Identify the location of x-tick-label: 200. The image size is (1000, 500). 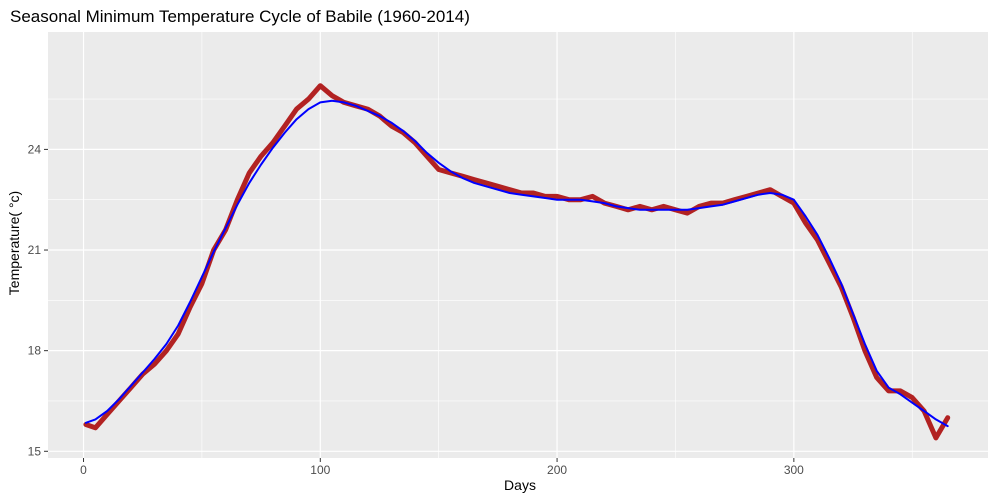
(557, 470).